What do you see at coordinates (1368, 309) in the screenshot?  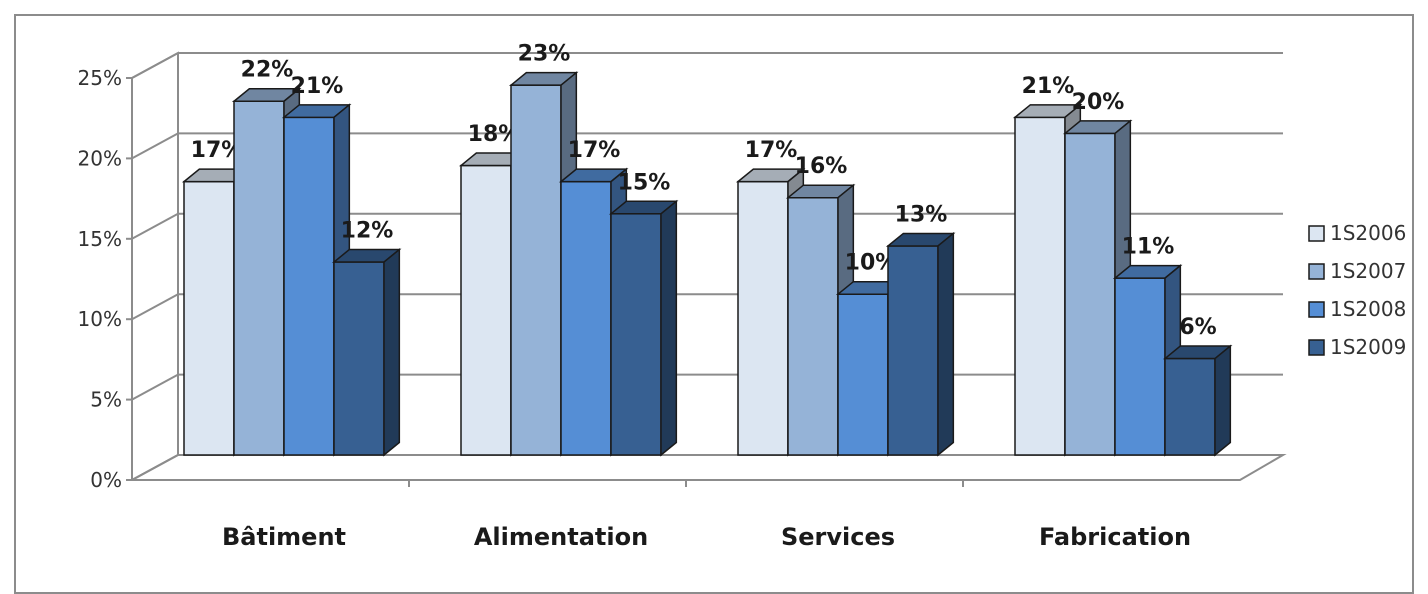 I see `legend-label: 1S2008` at bounding box center [1368, 309].